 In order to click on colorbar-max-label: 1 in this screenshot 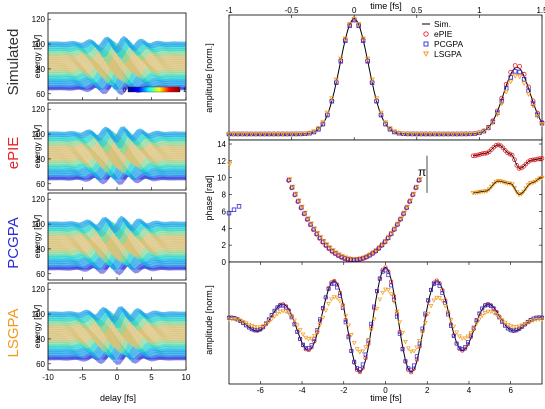, I will do `click(185, 91)`.